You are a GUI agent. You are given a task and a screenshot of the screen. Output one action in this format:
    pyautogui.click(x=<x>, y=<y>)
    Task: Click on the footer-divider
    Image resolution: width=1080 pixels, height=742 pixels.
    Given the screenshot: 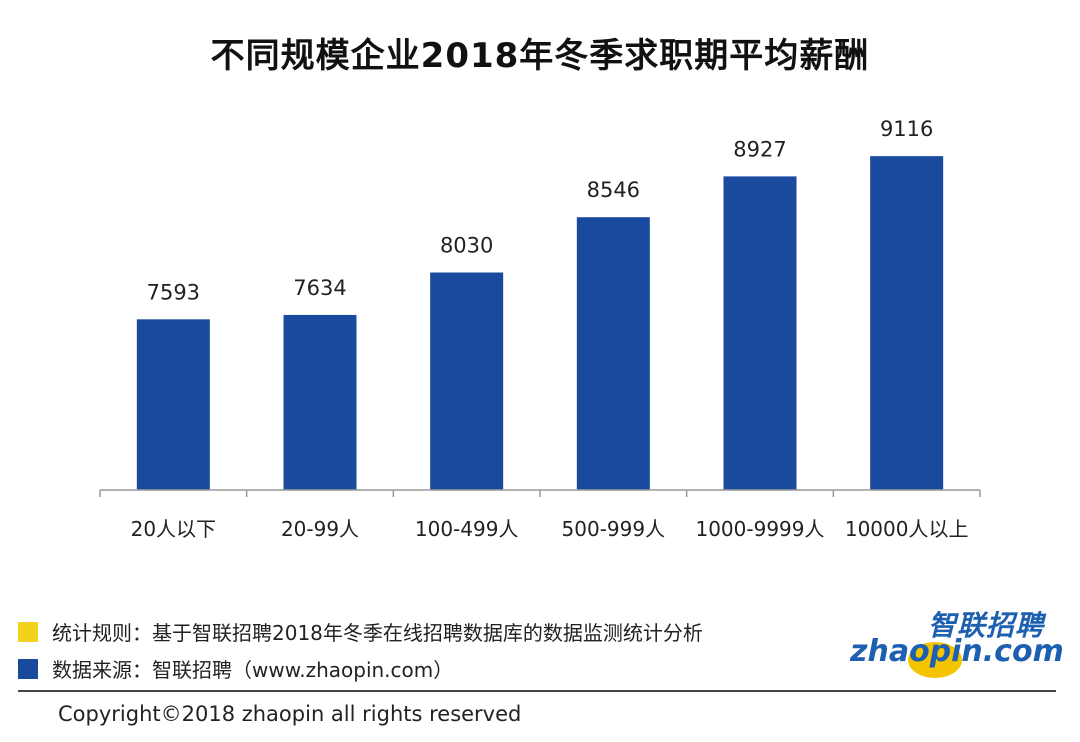 What is the action you would take?
    pyautogui.click(x=537, y=691)
    